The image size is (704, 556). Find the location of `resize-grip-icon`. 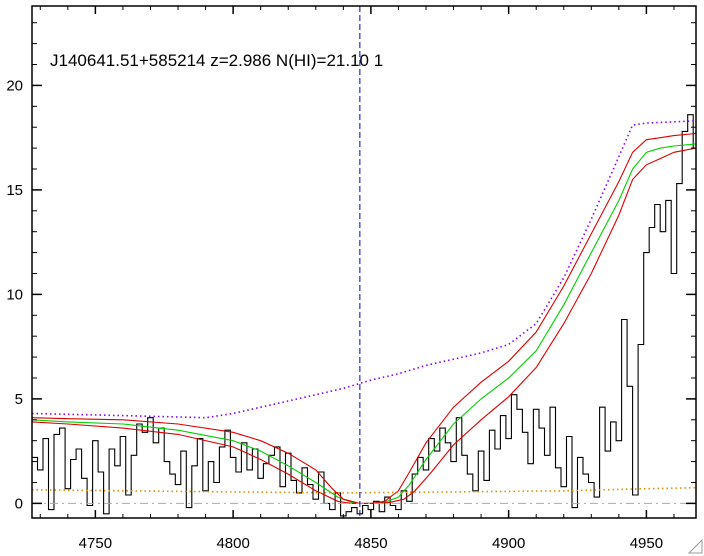

resize-grip-icon is located at coordinates (695, 546).